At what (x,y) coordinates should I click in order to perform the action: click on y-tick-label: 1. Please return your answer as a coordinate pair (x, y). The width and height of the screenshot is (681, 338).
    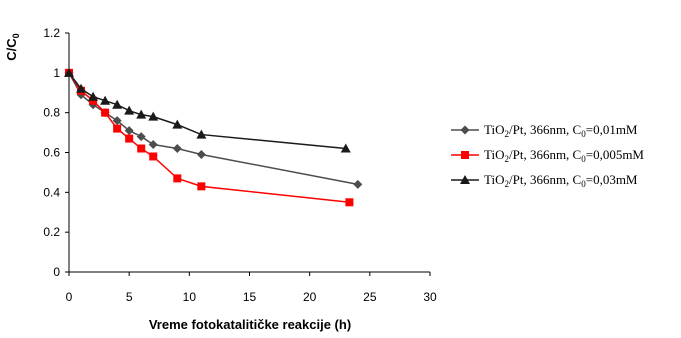
    Looking at the image, I should click on (56, 73).